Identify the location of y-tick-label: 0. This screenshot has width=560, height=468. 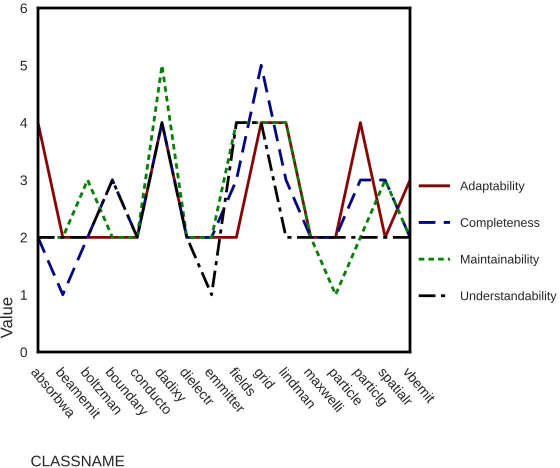
(24, 352).